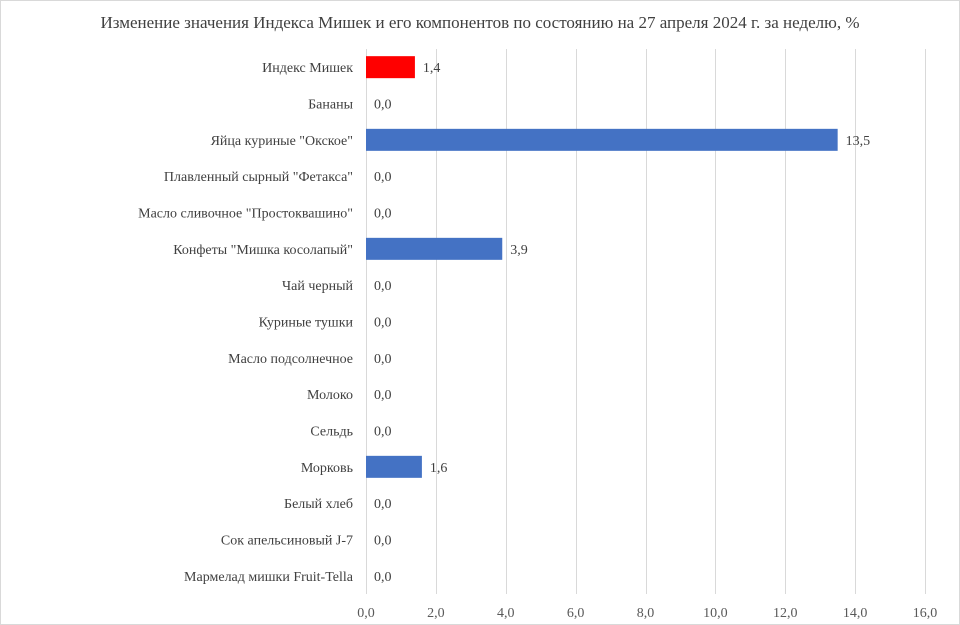 The image size is (960, 625). I want to click on data-label: 13,5, so click(858, 141).